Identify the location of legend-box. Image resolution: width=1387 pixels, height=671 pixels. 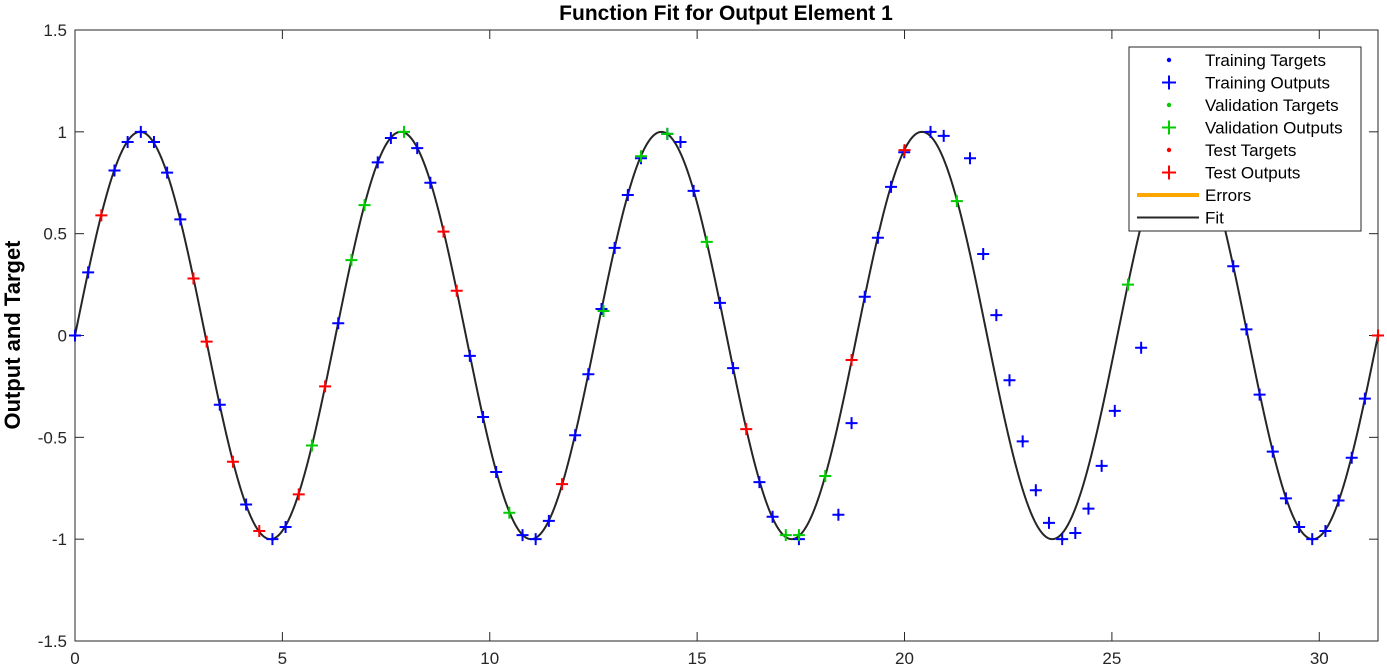
(1245, 139).